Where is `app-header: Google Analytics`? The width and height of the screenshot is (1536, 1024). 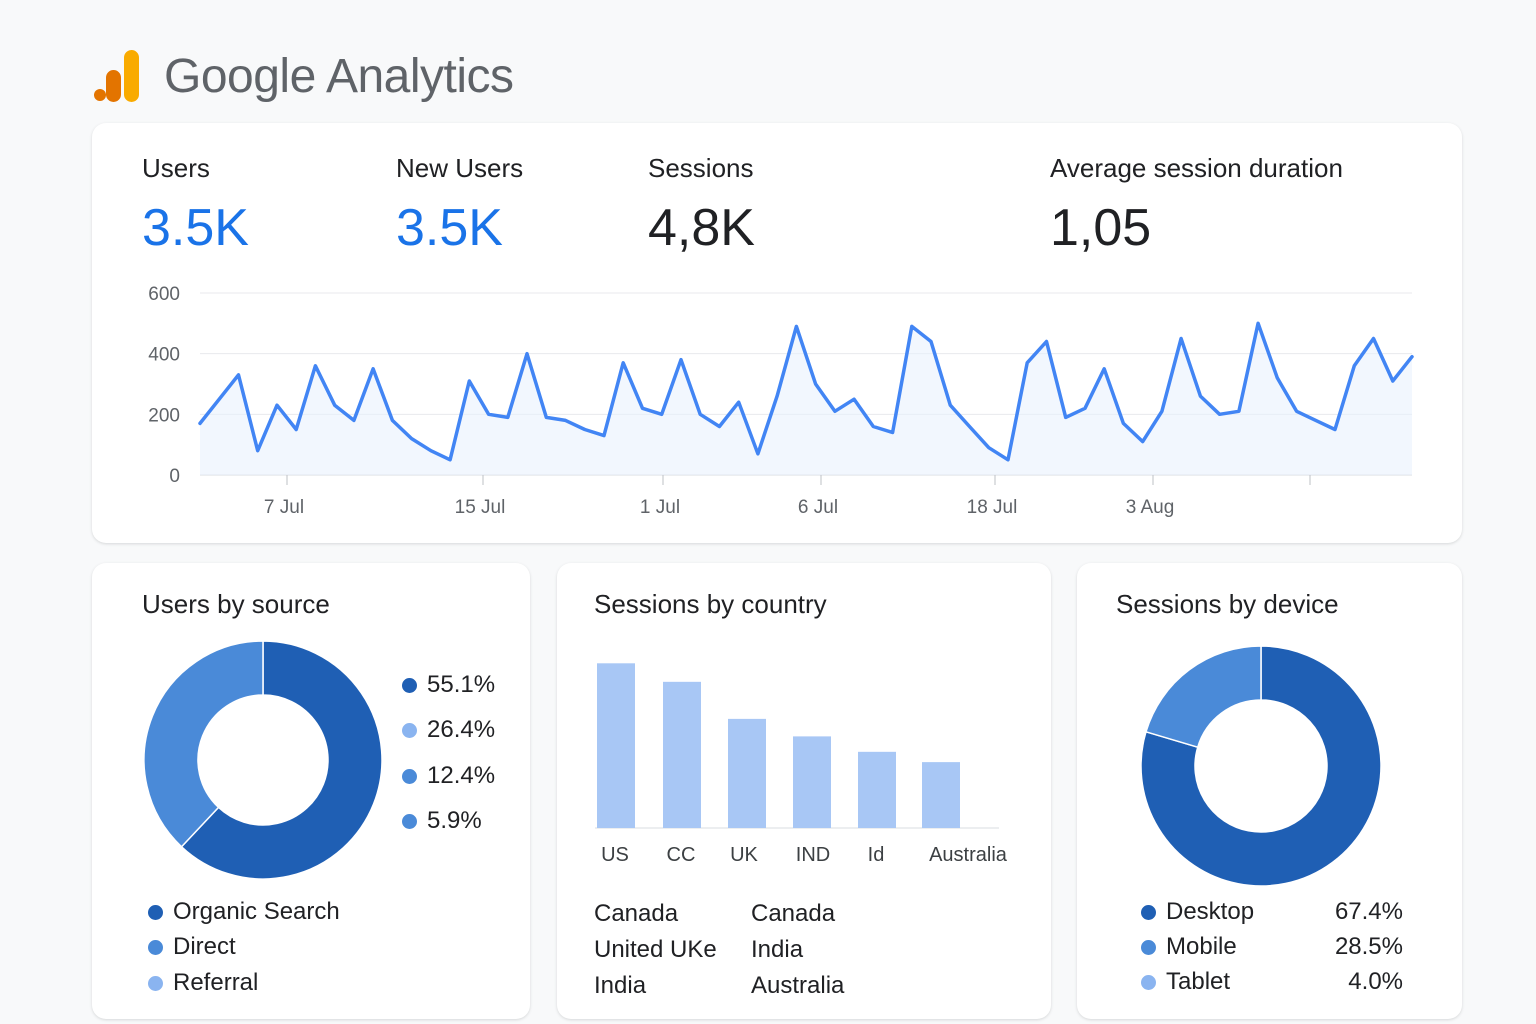
app-header: Google Analytics is located at coordinates (304, 76).